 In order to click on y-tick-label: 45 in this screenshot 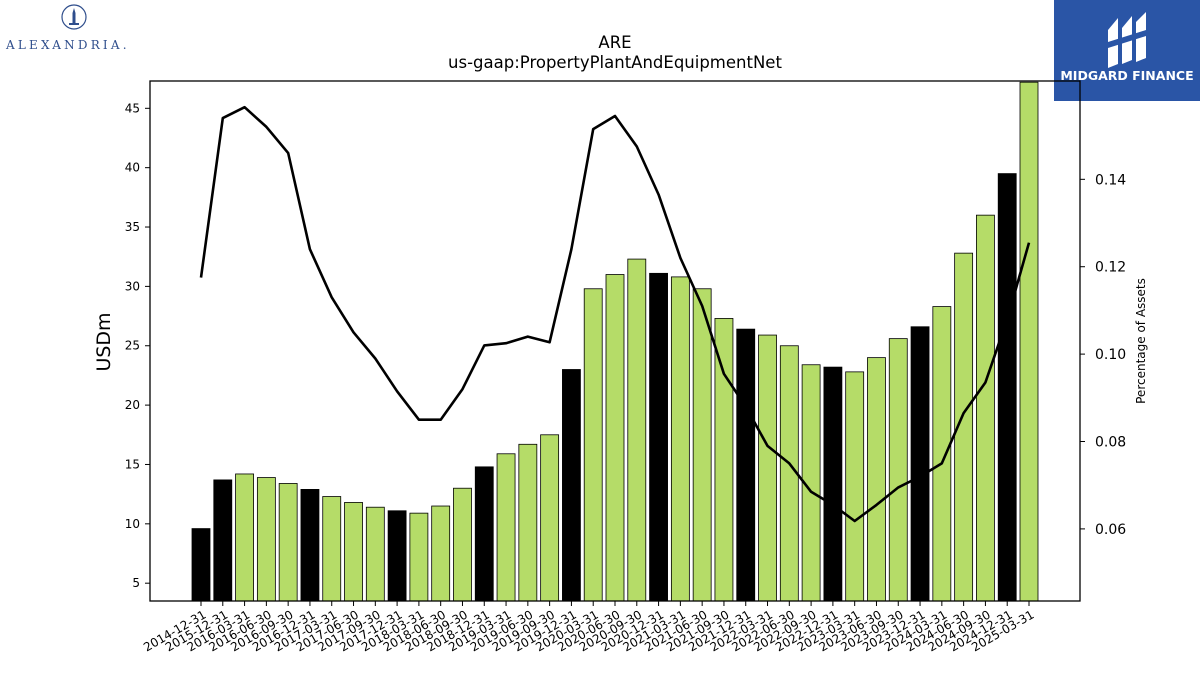, I will do `click(132, 108)`.